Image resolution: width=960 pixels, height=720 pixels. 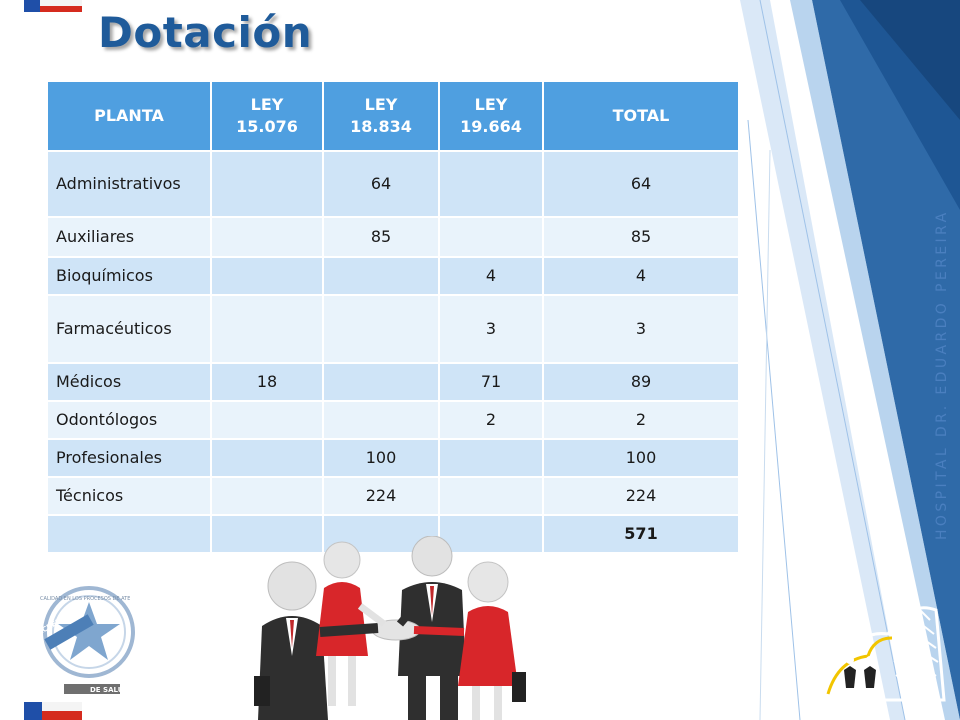 I want to click on table-row: Auxiliares 85 85, so click(x=393, y=237).